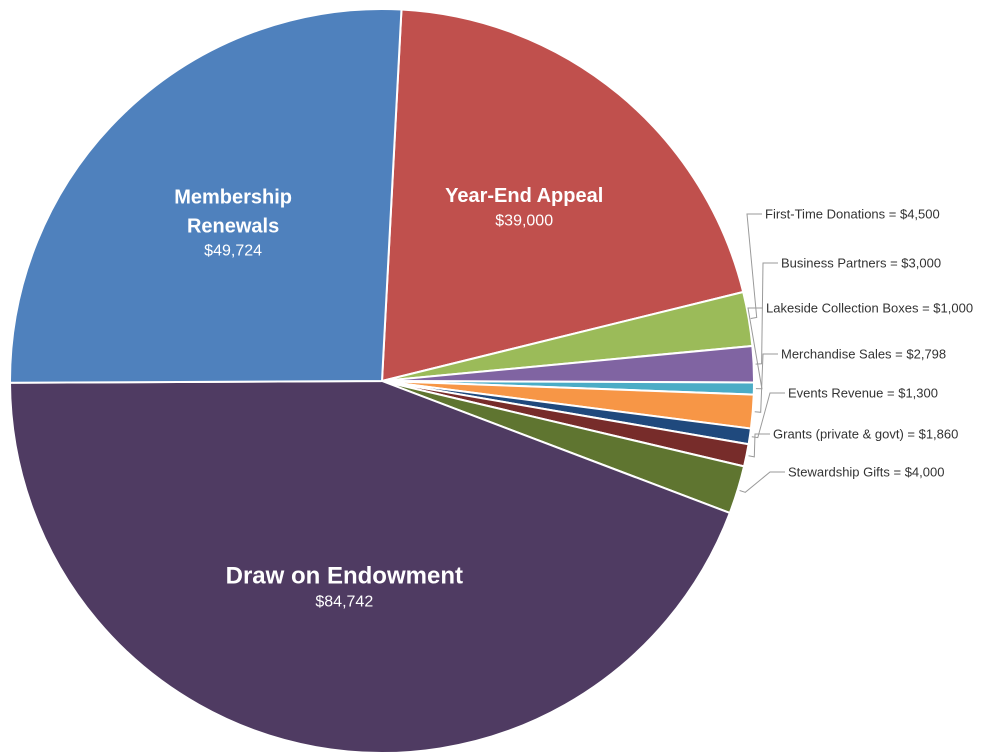 The image size is (999, 754). Describe the element at coordinates (866, 472) in the screenshot. I see `slice-label-stewardship-gifts: Stewardship Gifts = $4,000` at that location.